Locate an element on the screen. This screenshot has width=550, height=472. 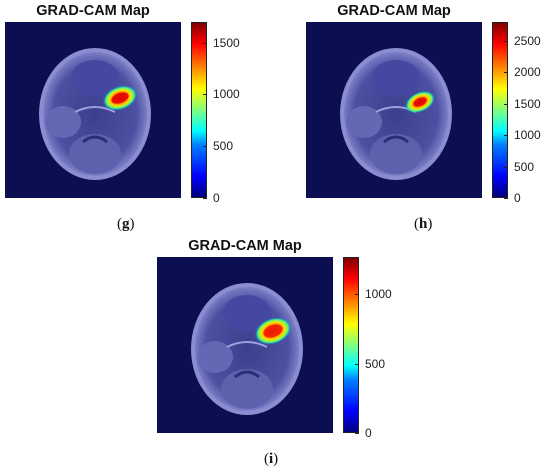
panel-i-label: (i) is located at coordinates (271, 459).